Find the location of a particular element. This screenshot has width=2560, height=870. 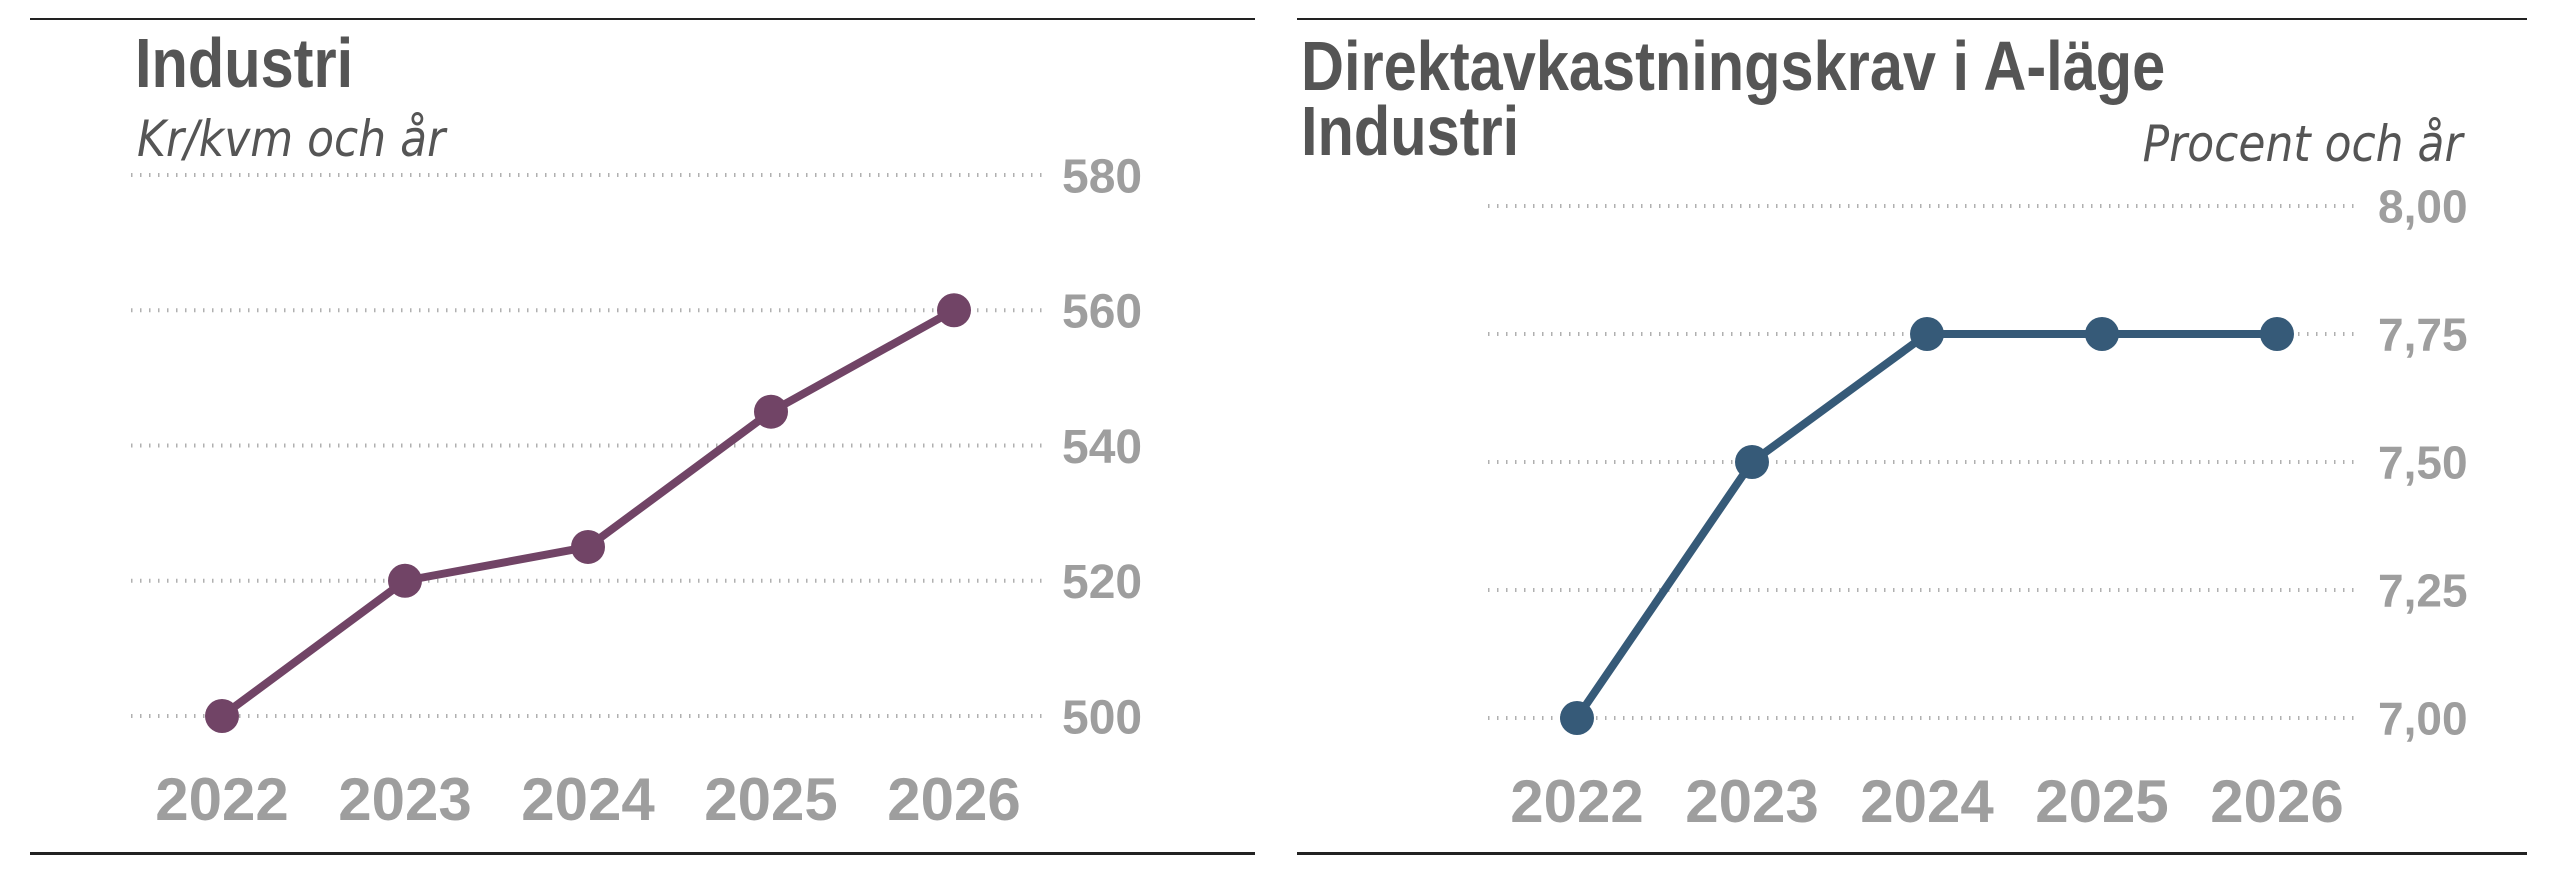

y-tick-label: 500 is located at coordinates (1102, 717).